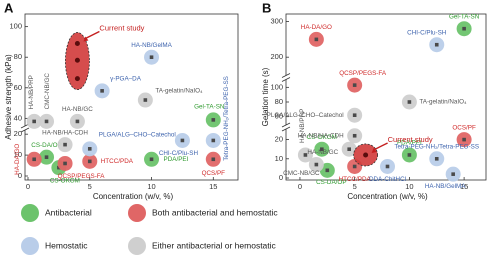  I want to click on y-axis-title: Gelation time (s), so click(265, 96).